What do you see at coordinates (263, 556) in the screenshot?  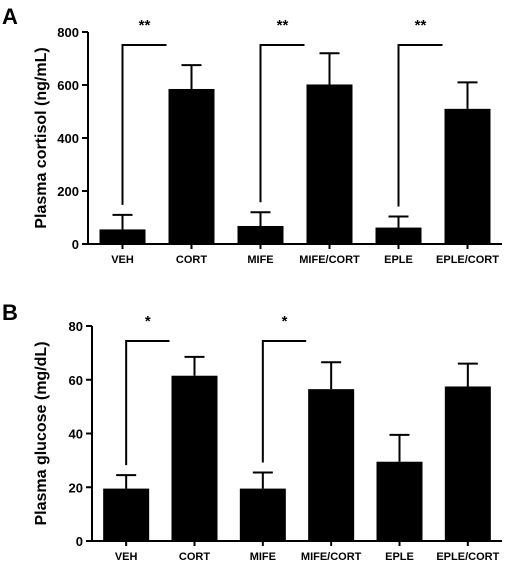 I see `b-x-tick-label: MIFE` at bounding box center [263, 556].